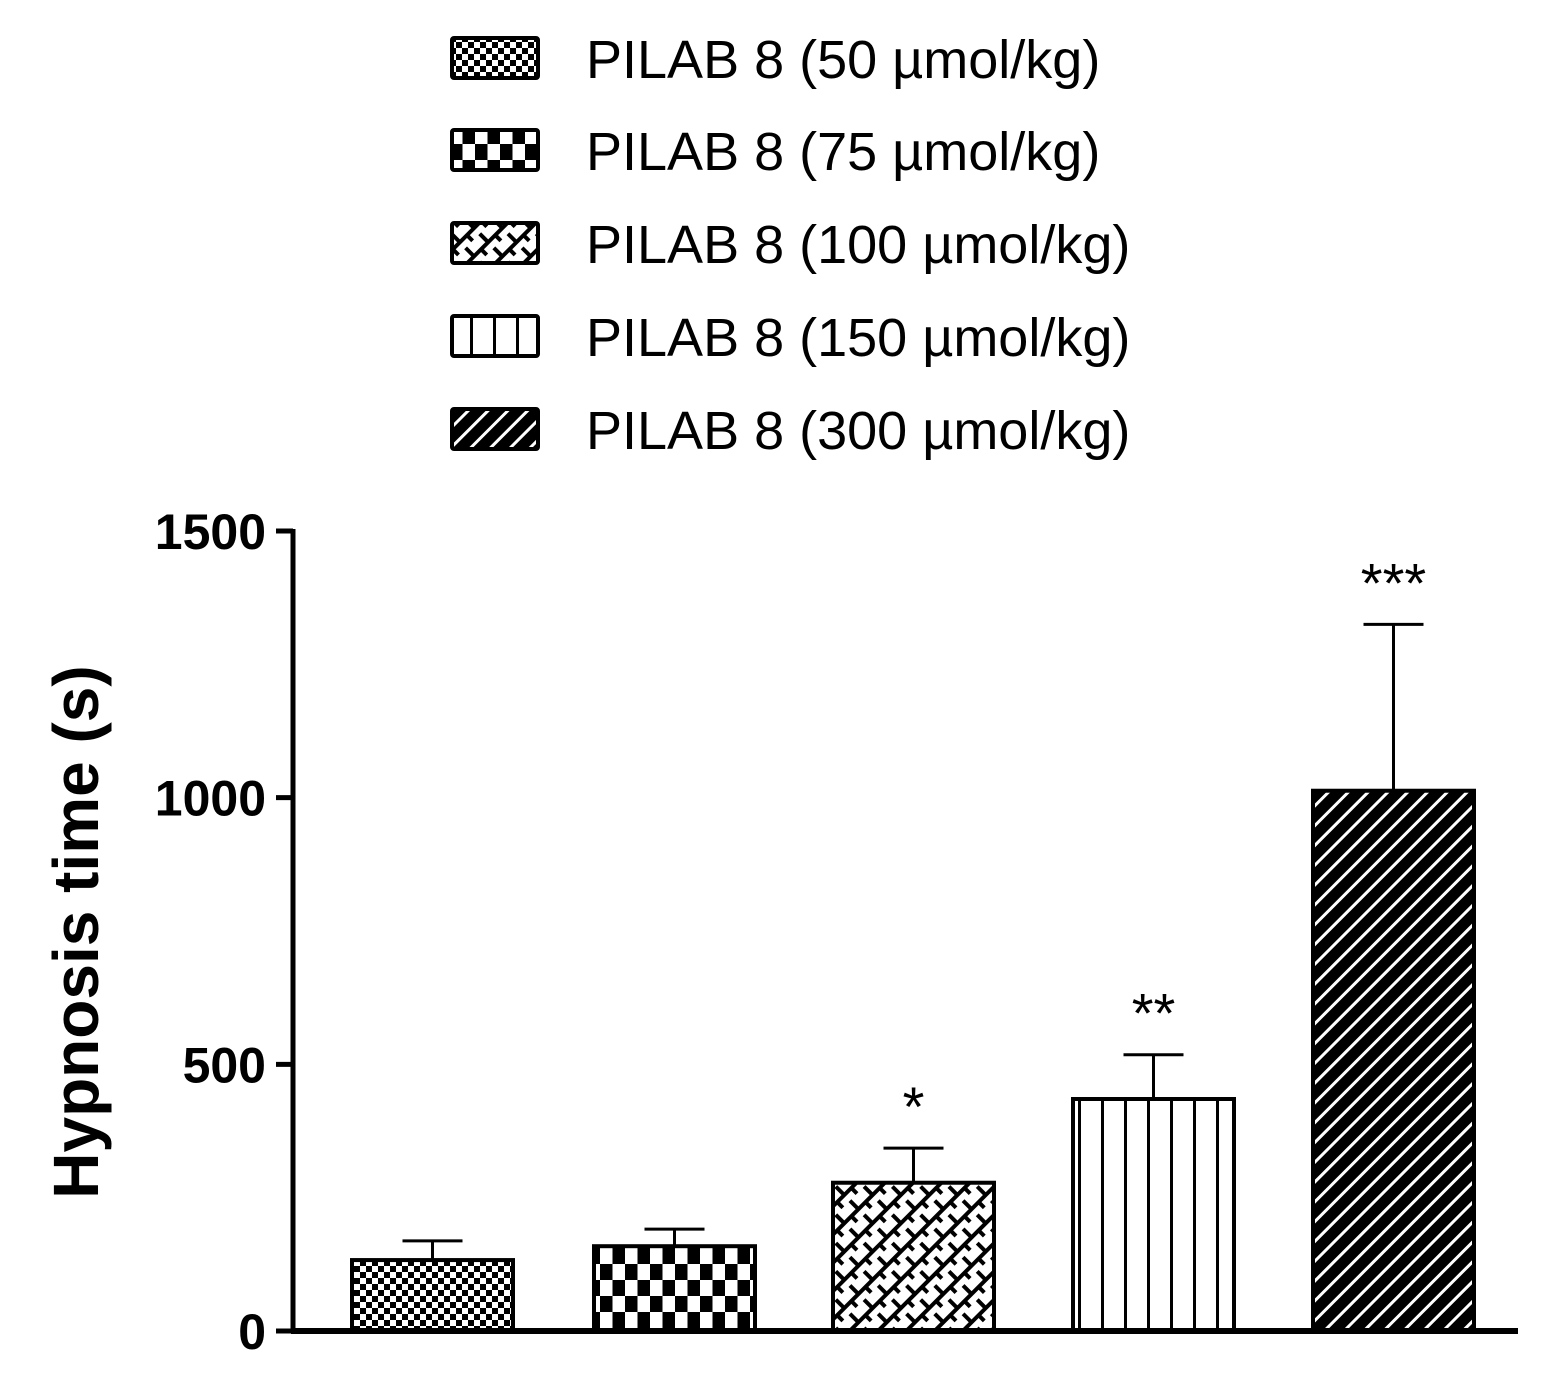 The width and height of the screenshot is (1541, 1379). What do you see at coordinates (914, 1106) in the screenshot?
I see `significance-label: *` at bounding box center [914, 1106].